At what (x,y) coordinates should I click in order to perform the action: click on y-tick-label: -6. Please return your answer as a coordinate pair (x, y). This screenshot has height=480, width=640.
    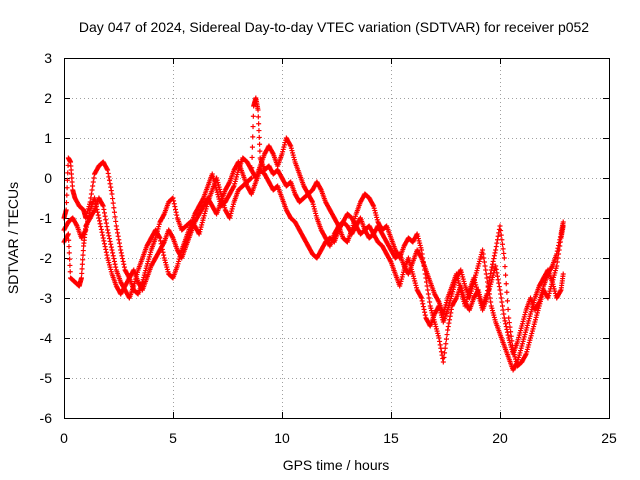
    Looking at the image, I should click on (46, 418).